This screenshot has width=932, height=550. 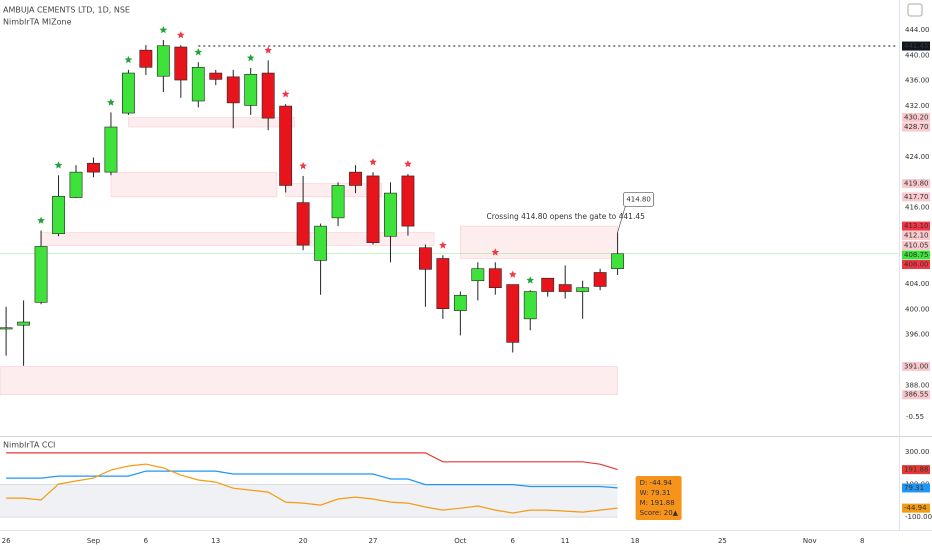 I want to click on x-tick-label: 8, so click(x=862, y=541).